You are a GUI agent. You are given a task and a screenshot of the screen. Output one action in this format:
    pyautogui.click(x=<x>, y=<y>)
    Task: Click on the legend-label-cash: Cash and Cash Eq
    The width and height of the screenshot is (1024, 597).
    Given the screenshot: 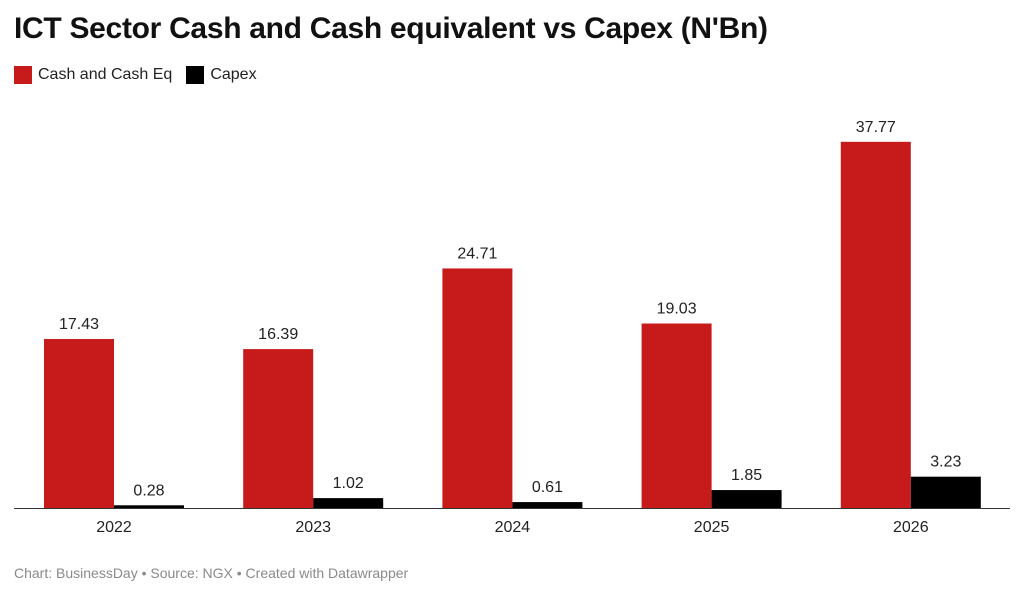 What is the action you would take?
    pyautogui.click(x=105, y=74)
    